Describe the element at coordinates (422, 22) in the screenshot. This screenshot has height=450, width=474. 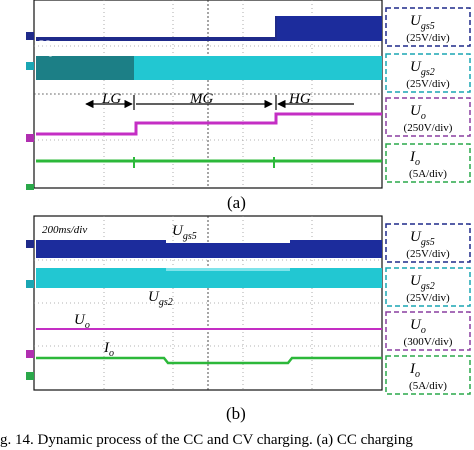
I see `panel-a-legend-name-gs5: Ugs5` at that location.